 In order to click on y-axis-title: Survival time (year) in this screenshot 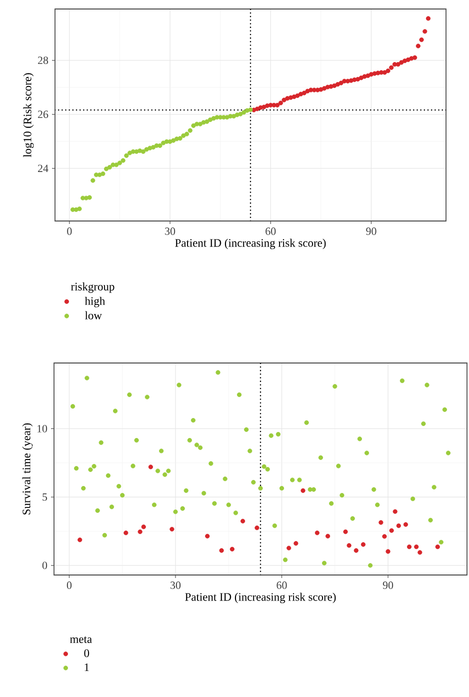, I will do `click(27, 468)`.